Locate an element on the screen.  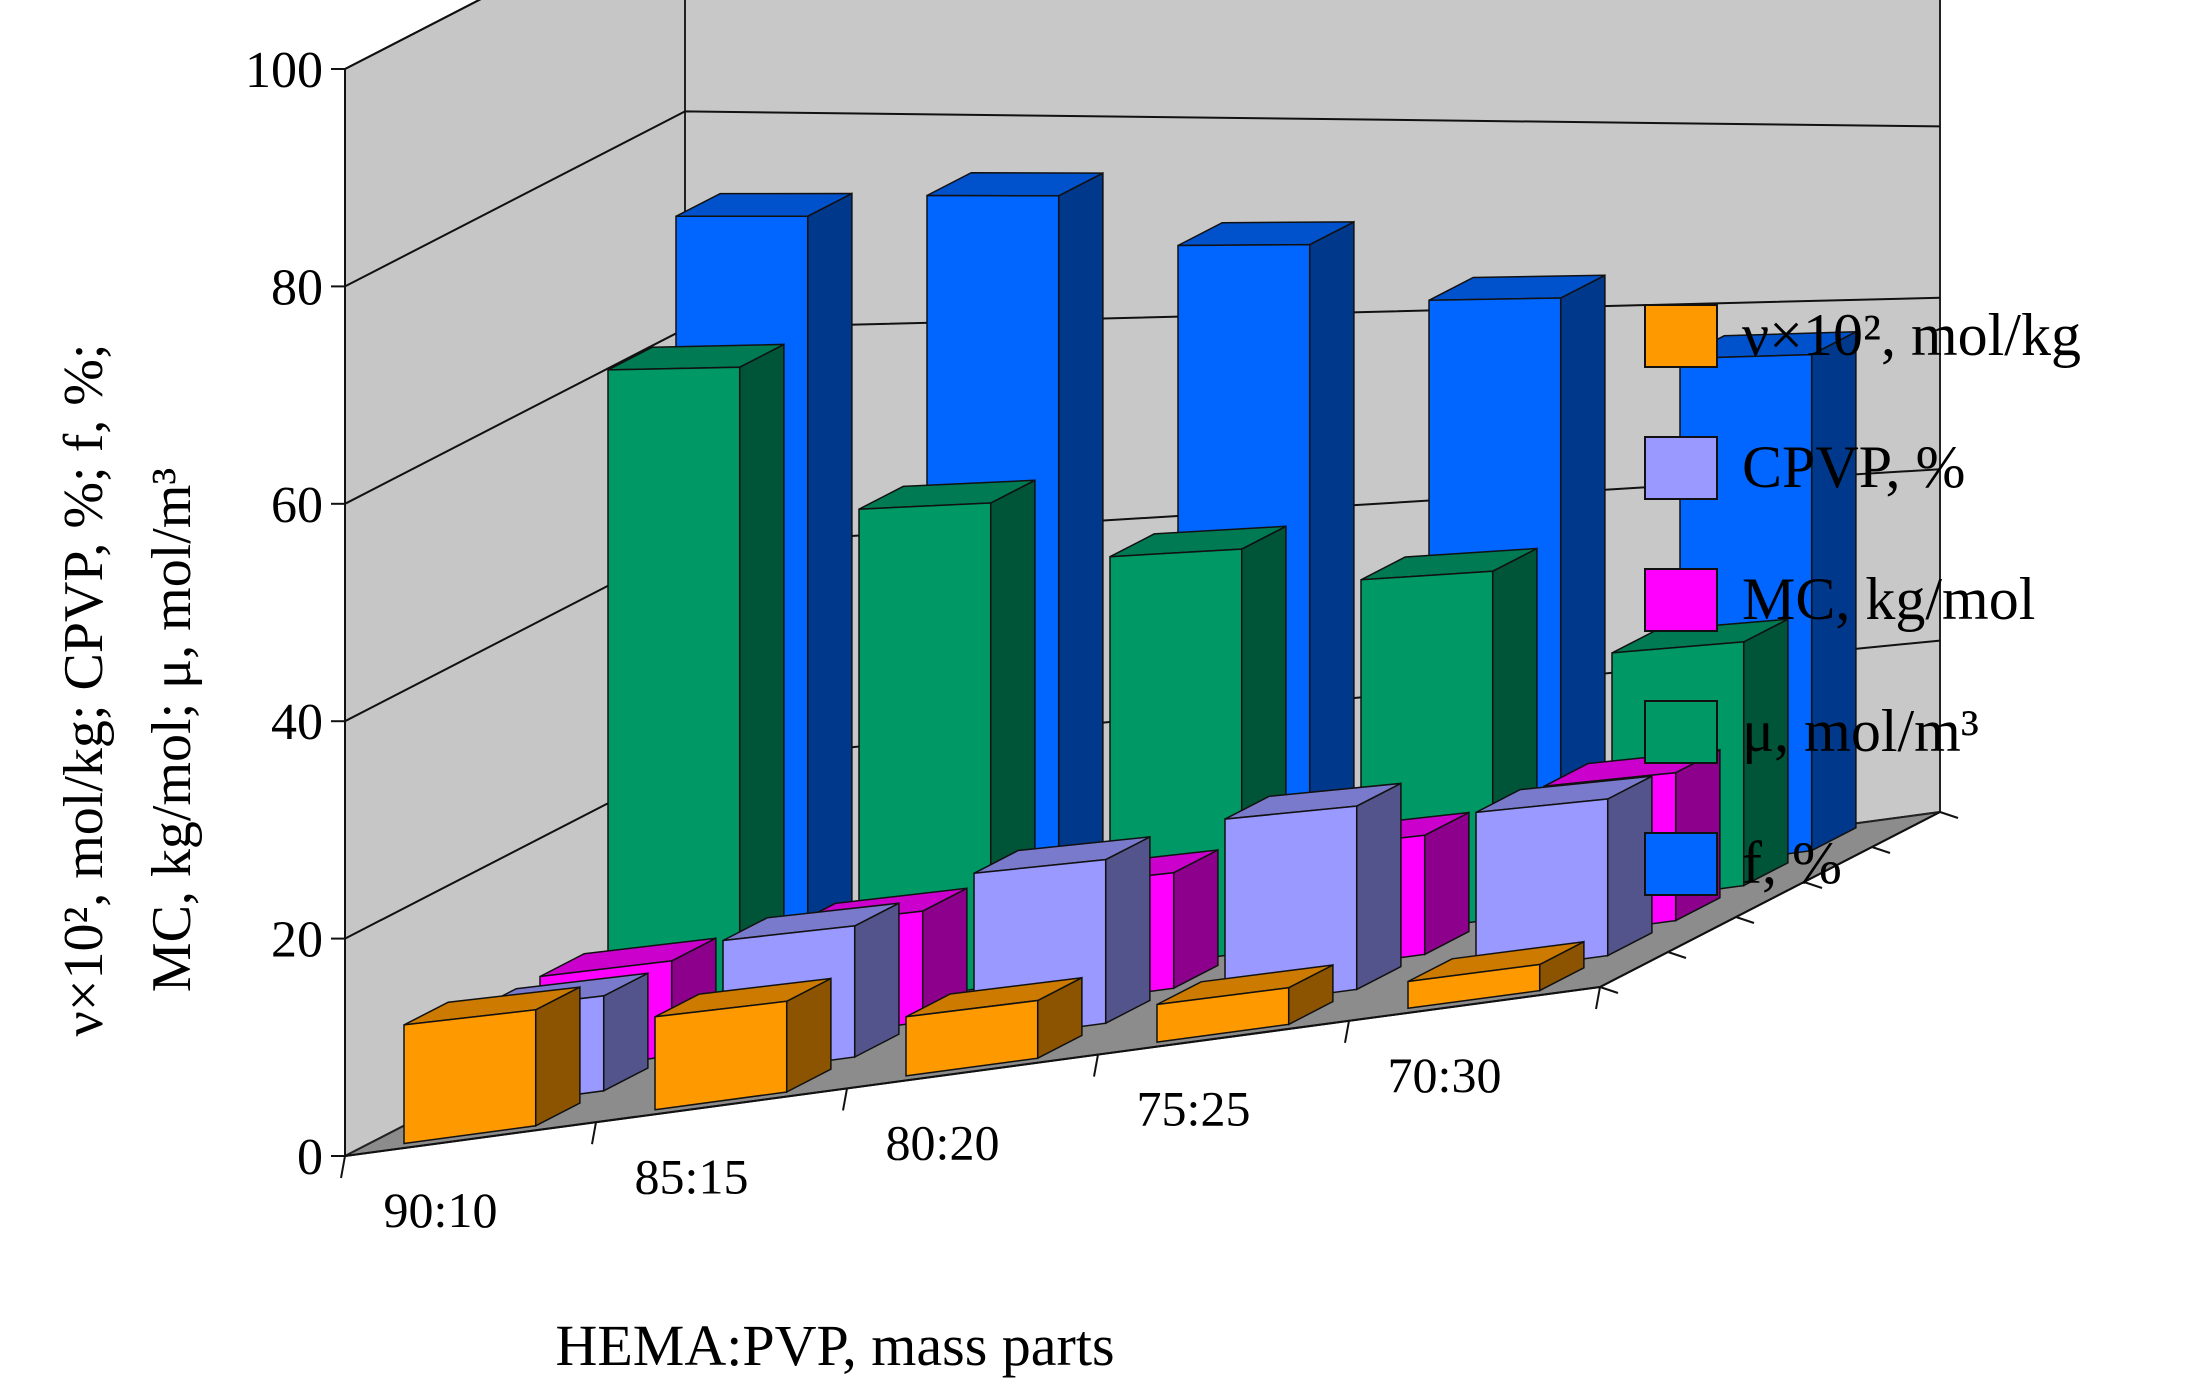
x-tick-label: 85:15 is located at coordinates (692, 1176).